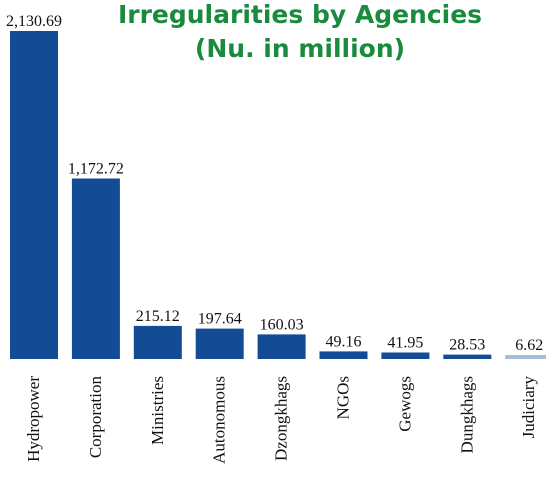 Image resolution: width=546 pixels, height=495 pixels. Describe the element at coordinates (528, 407) in the screenshot. I see `category-label-judiciary: Judiciary` at that location.